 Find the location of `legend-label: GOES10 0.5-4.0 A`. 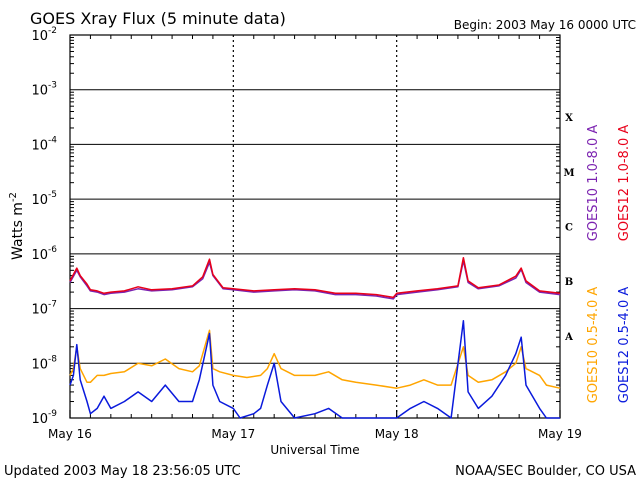

legend-label: GOES10 0.5-4.0 A is located at coordinates (593, 345).